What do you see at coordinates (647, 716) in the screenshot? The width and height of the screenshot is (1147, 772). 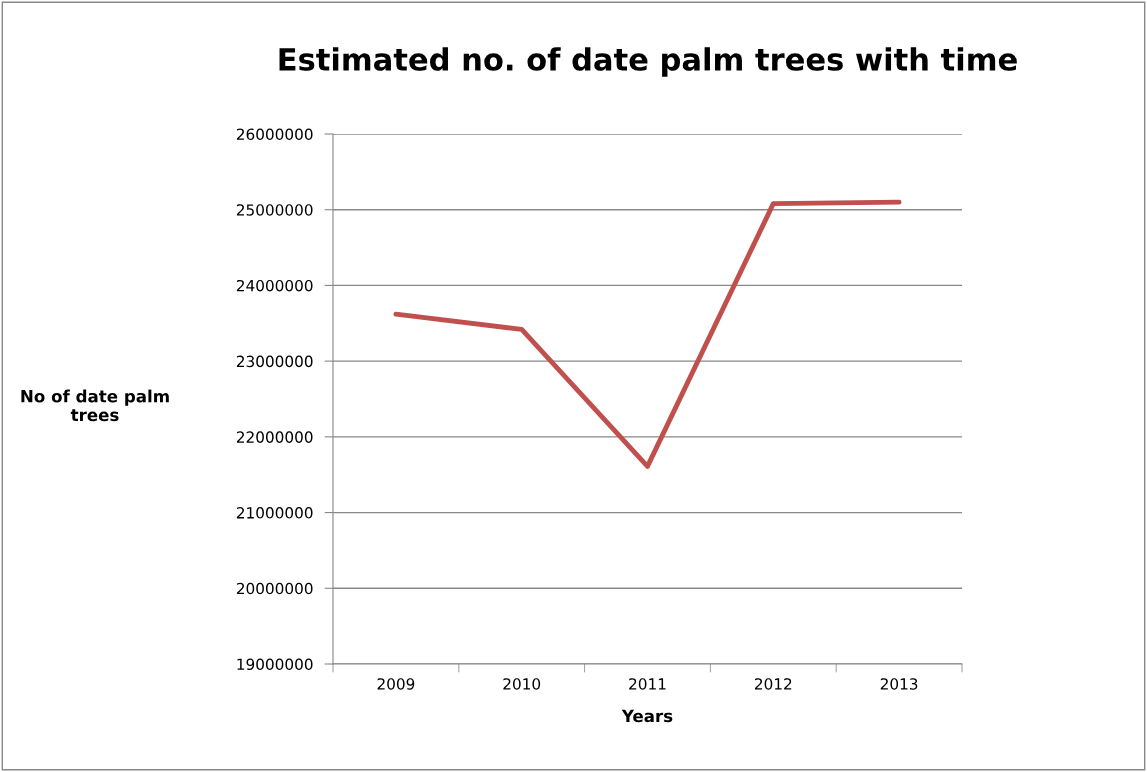 I see `x-axis-title: Years` at bounding box center [647, 716].